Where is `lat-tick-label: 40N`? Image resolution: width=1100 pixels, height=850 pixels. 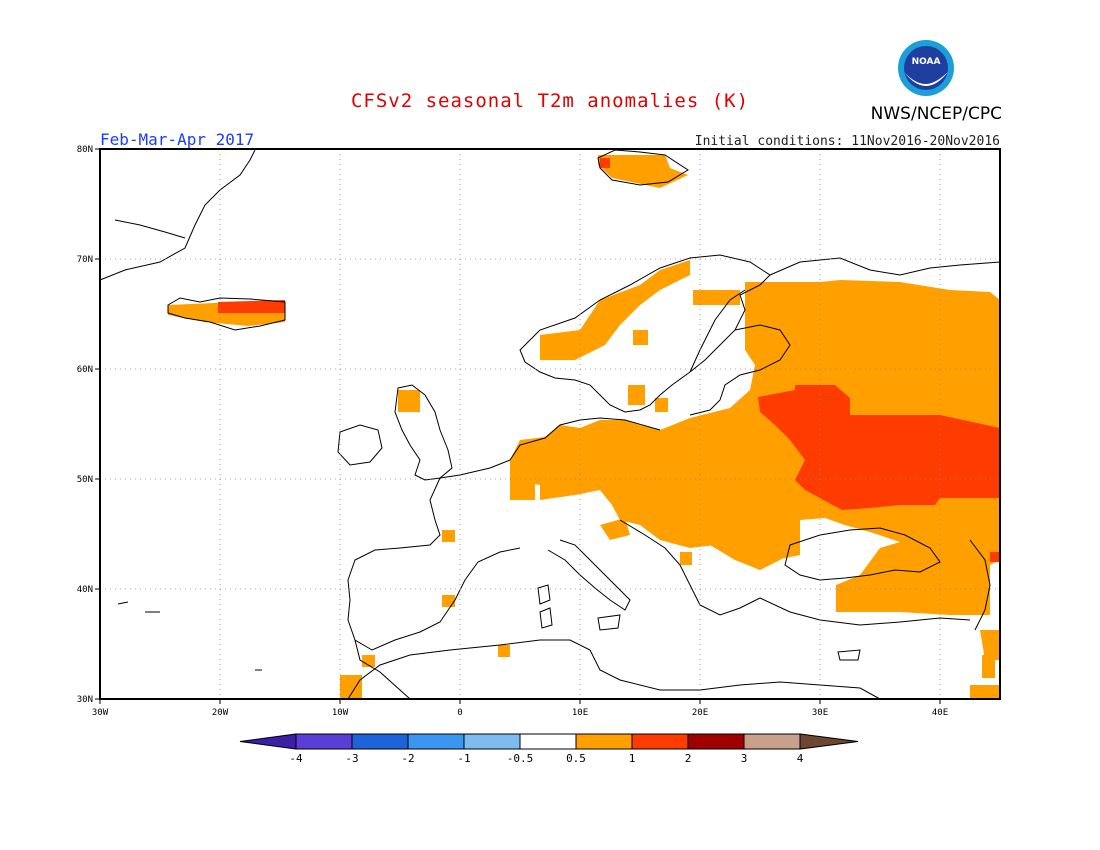 lat-tick-label: 40N is located at coordinates (85, 590).